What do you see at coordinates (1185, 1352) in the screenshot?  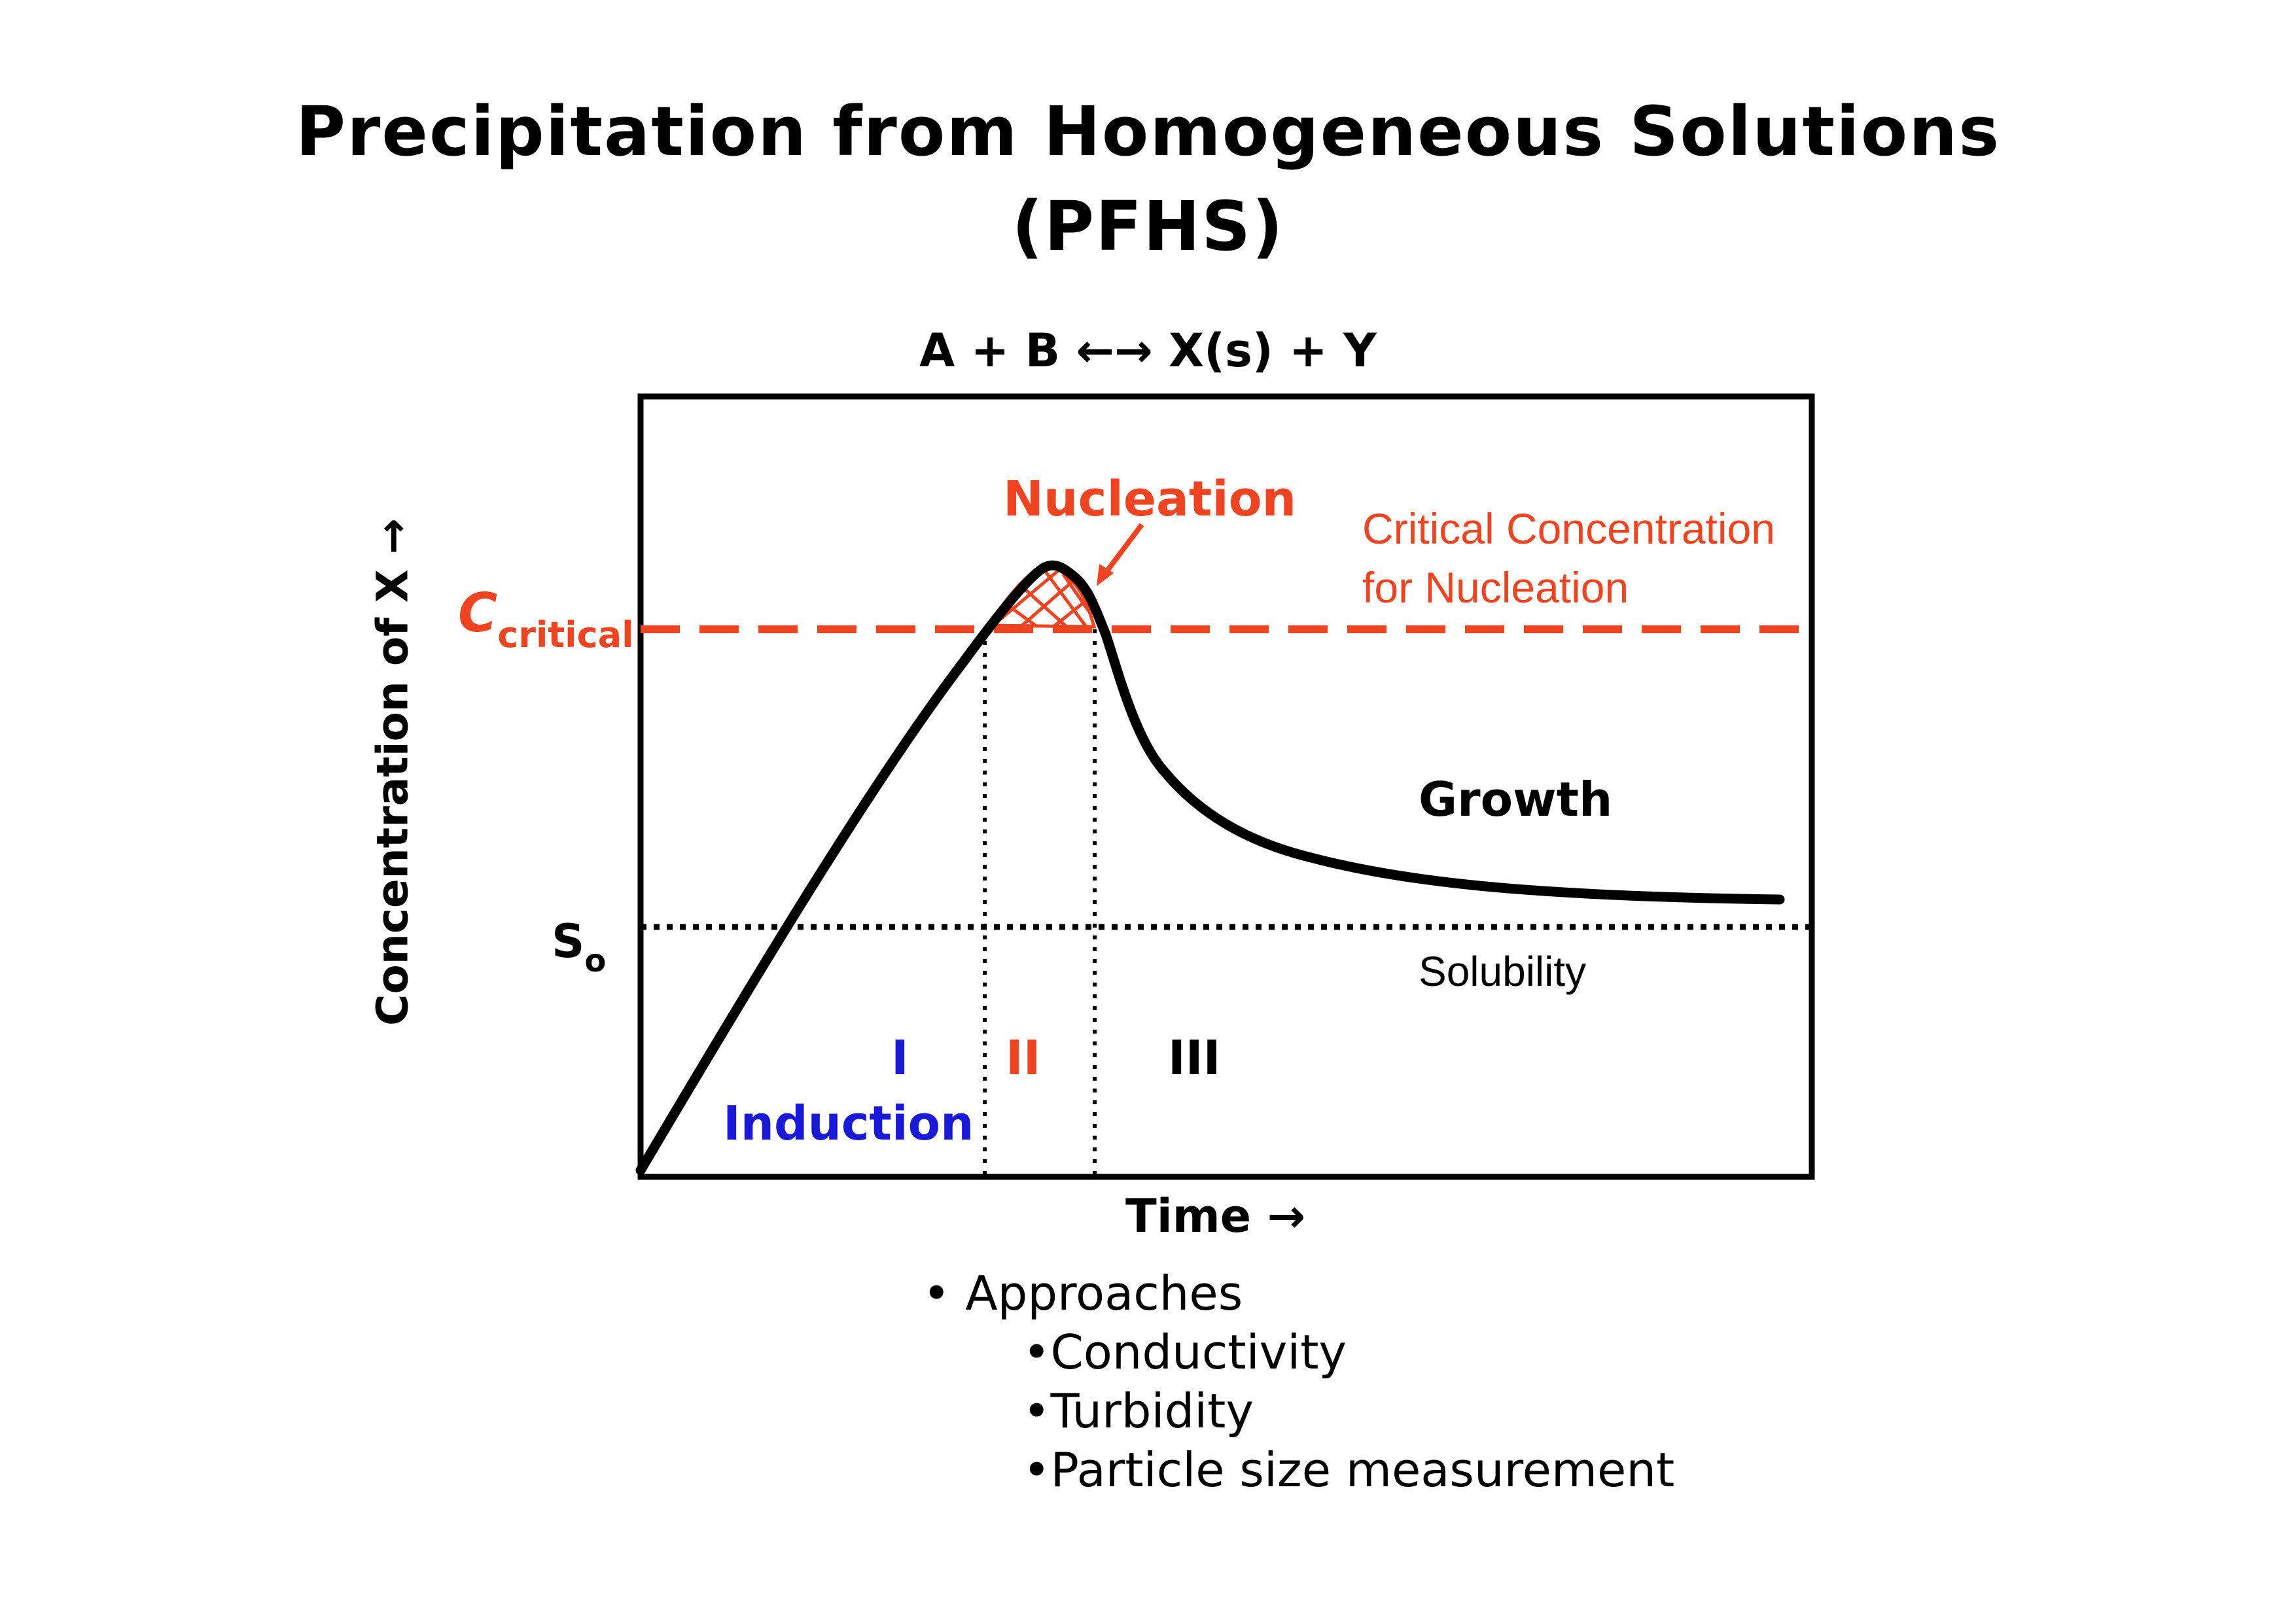 I see `approach-item: •Conductivity` at bounding box center [1185, 1352].